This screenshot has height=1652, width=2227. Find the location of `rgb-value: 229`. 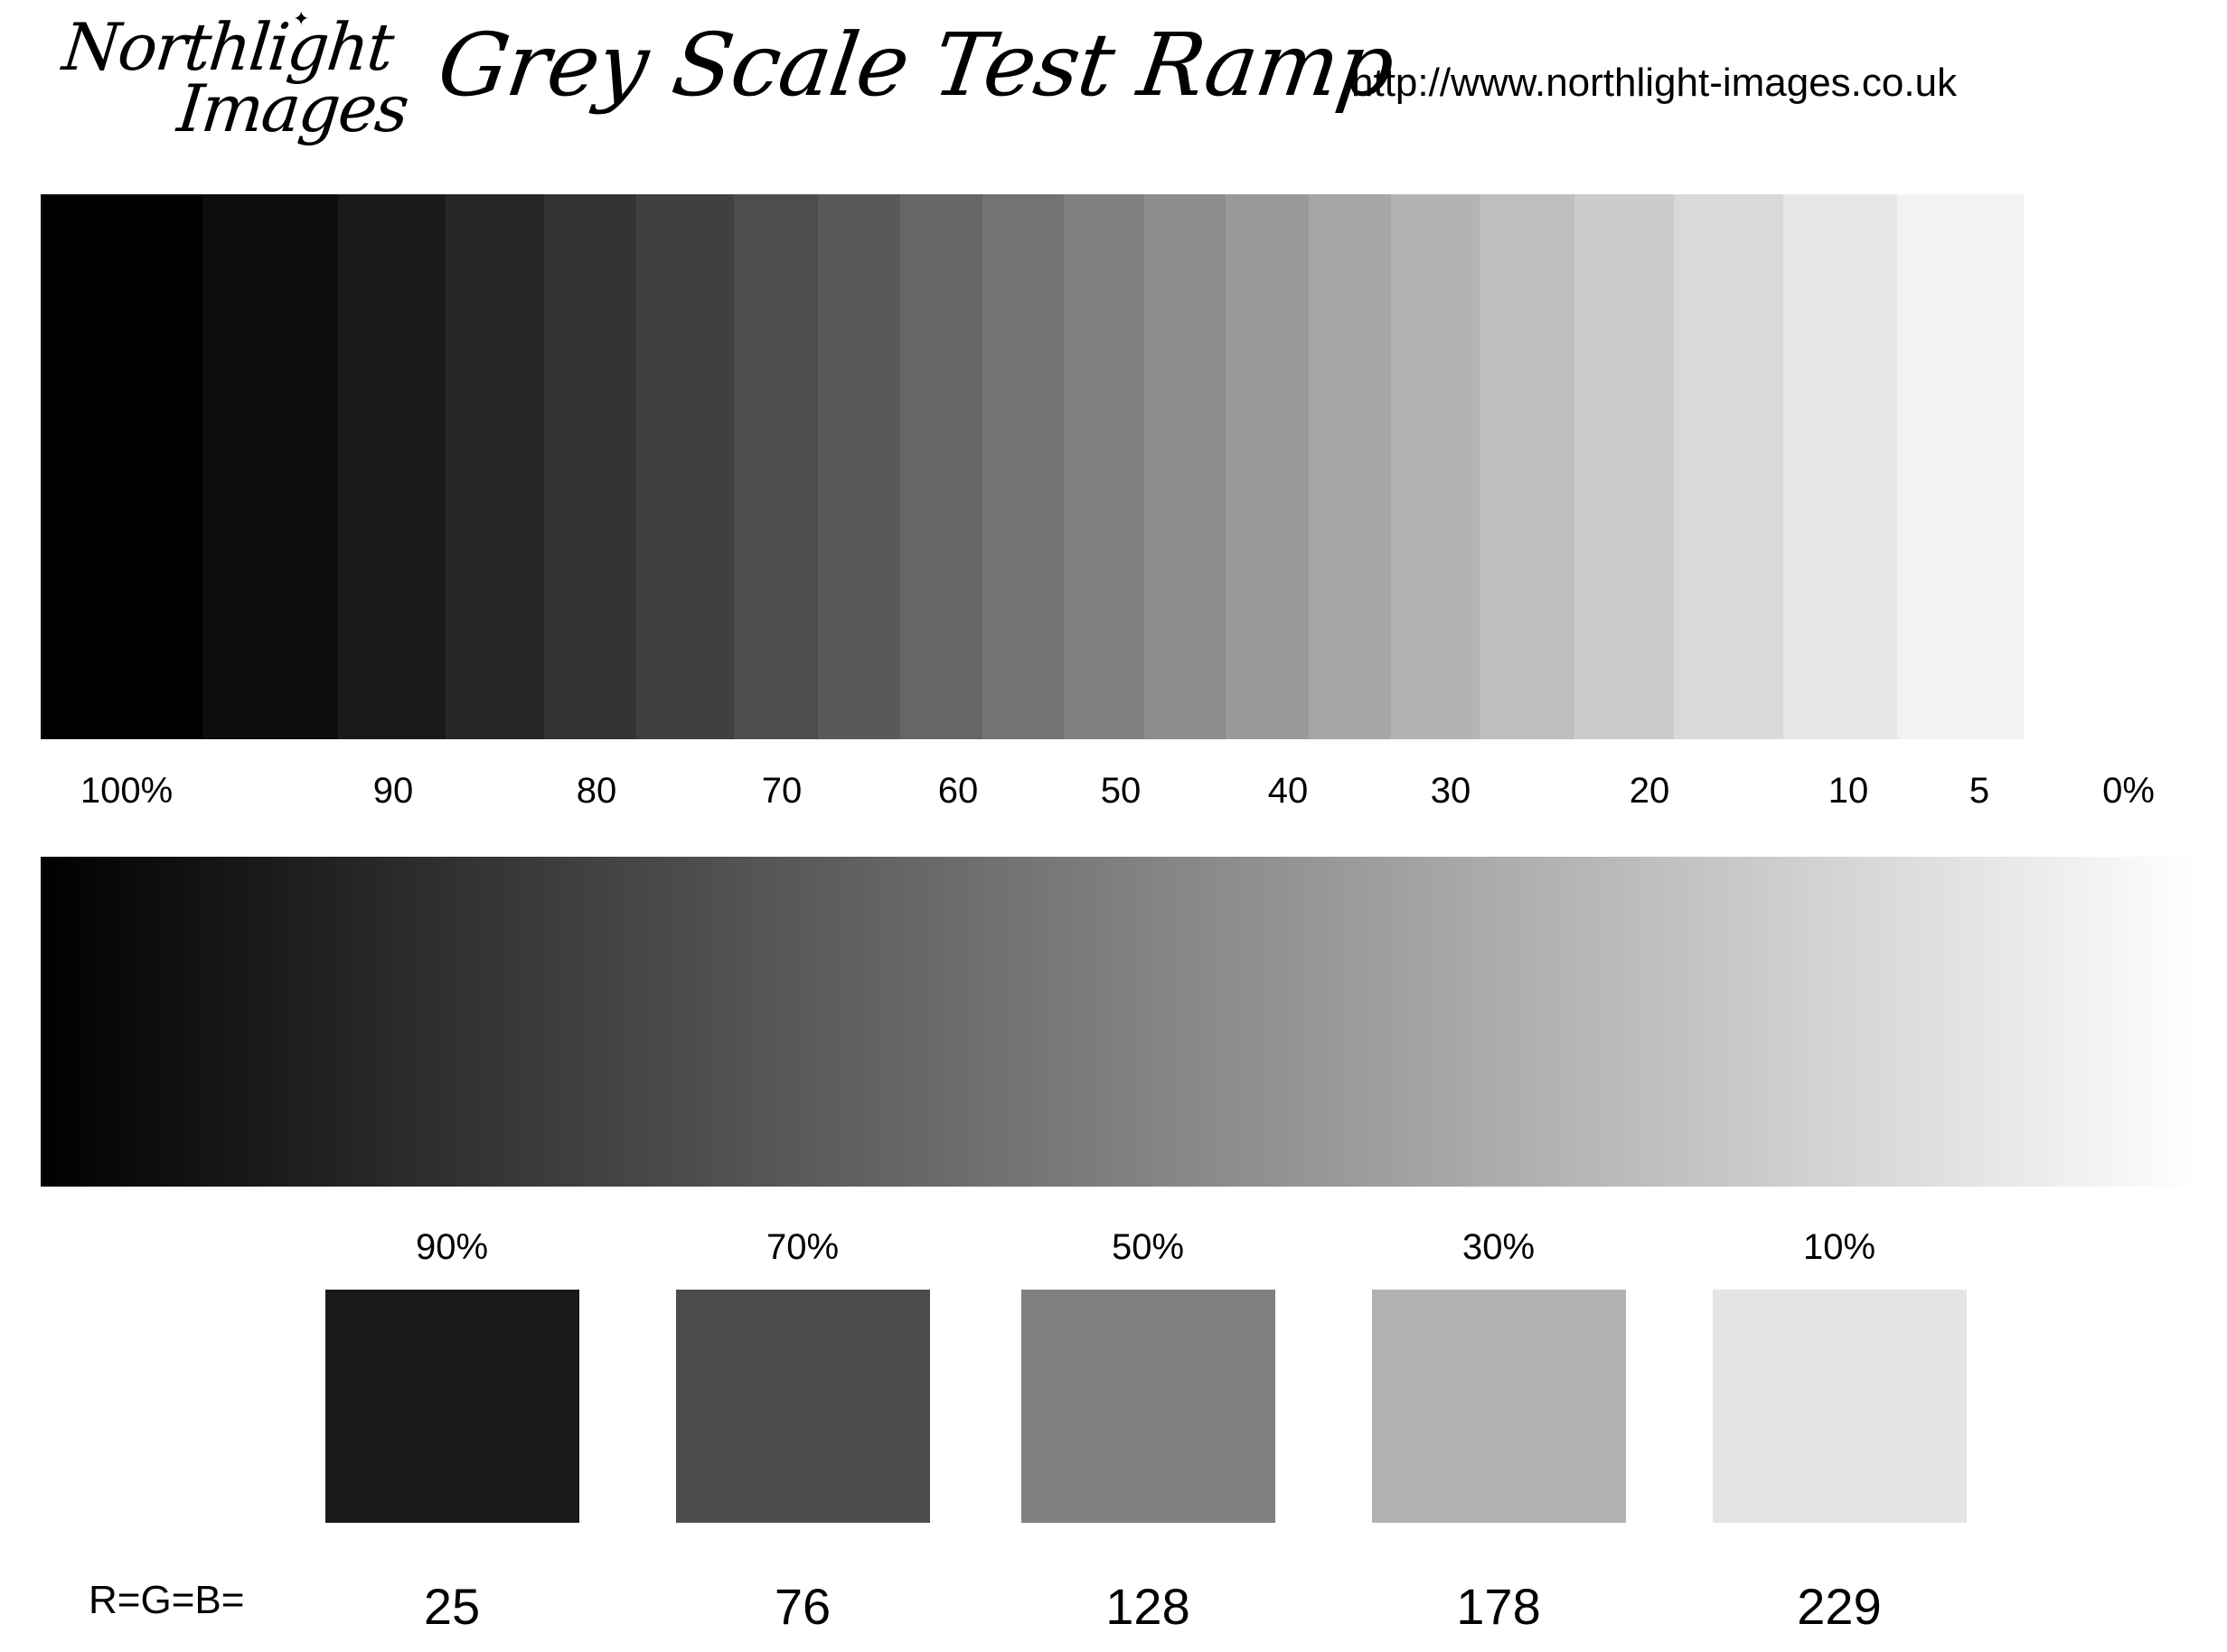

rgb-value: 229 is located at coordinates (1839, 1606).